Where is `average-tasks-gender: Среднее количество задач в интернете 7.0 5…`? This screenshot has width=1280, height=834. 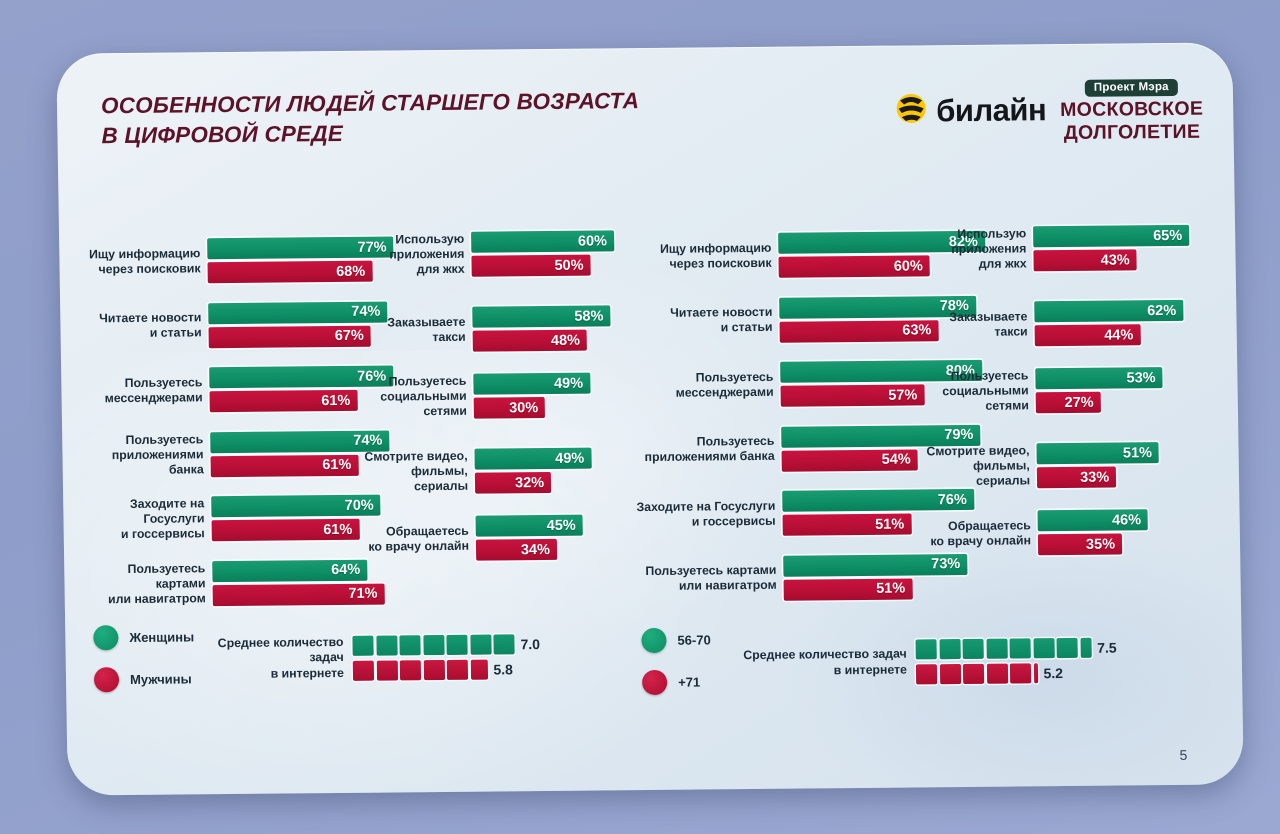
average-tasks-gender: Среднее количество задач в интернете 7.0 5… is located at coordinates (361, 657).